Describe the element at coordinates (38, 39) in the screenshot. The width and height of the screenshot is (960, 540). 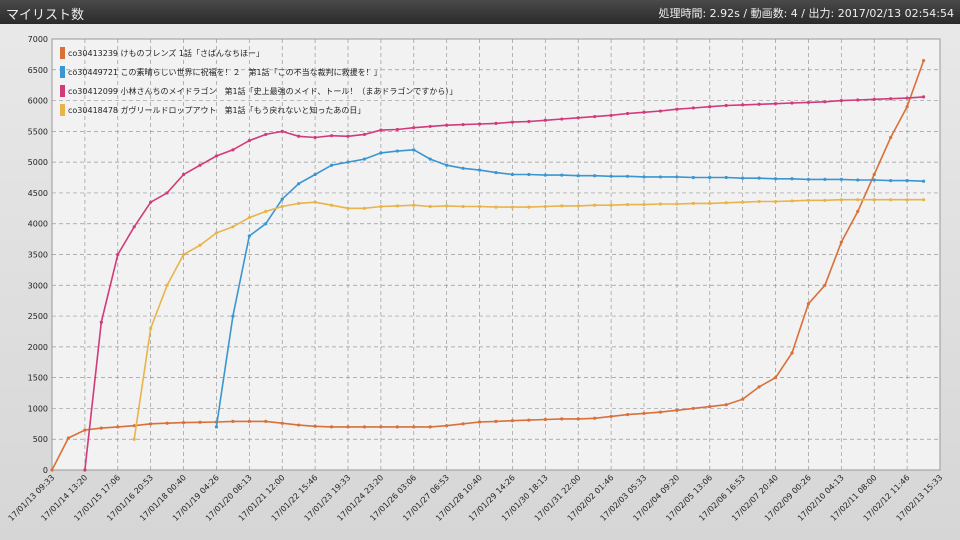
I see `y-tick-label: 7000` at that location.